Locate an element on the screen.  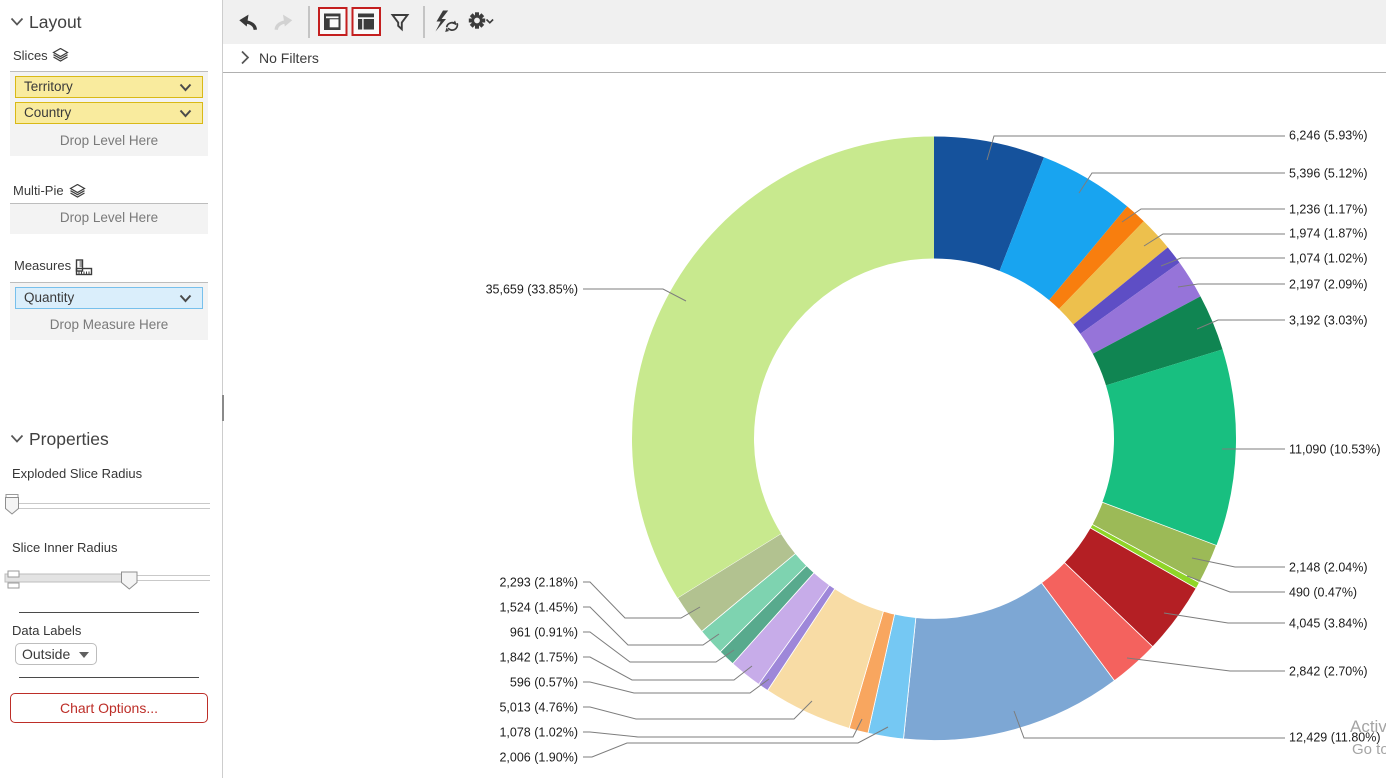
svg-text: 1,236 (1.17%) is located at coordinates (1328, 210).